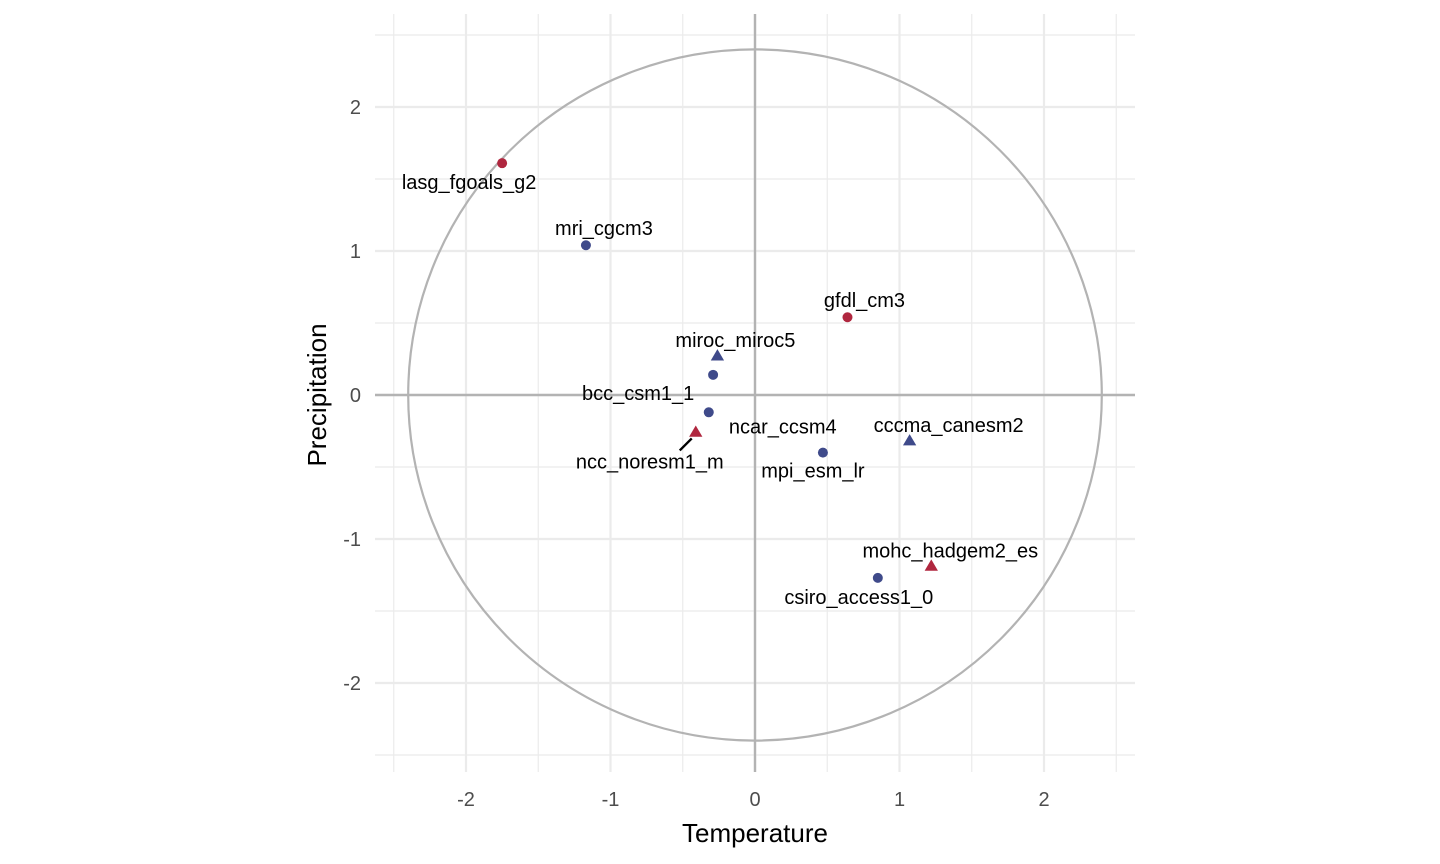 This screenshot has width=1440, height=864. Describe the element at coordinates (355, 108) in the screenshot. I see `y-tick-label: 2` at that location.